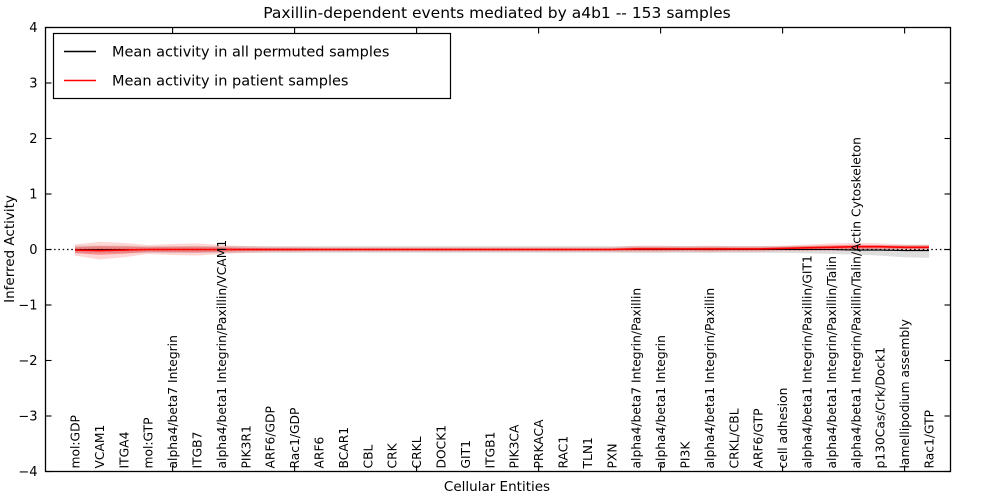  I want to click on x-entity-label: RAC1, so click(564, 452).